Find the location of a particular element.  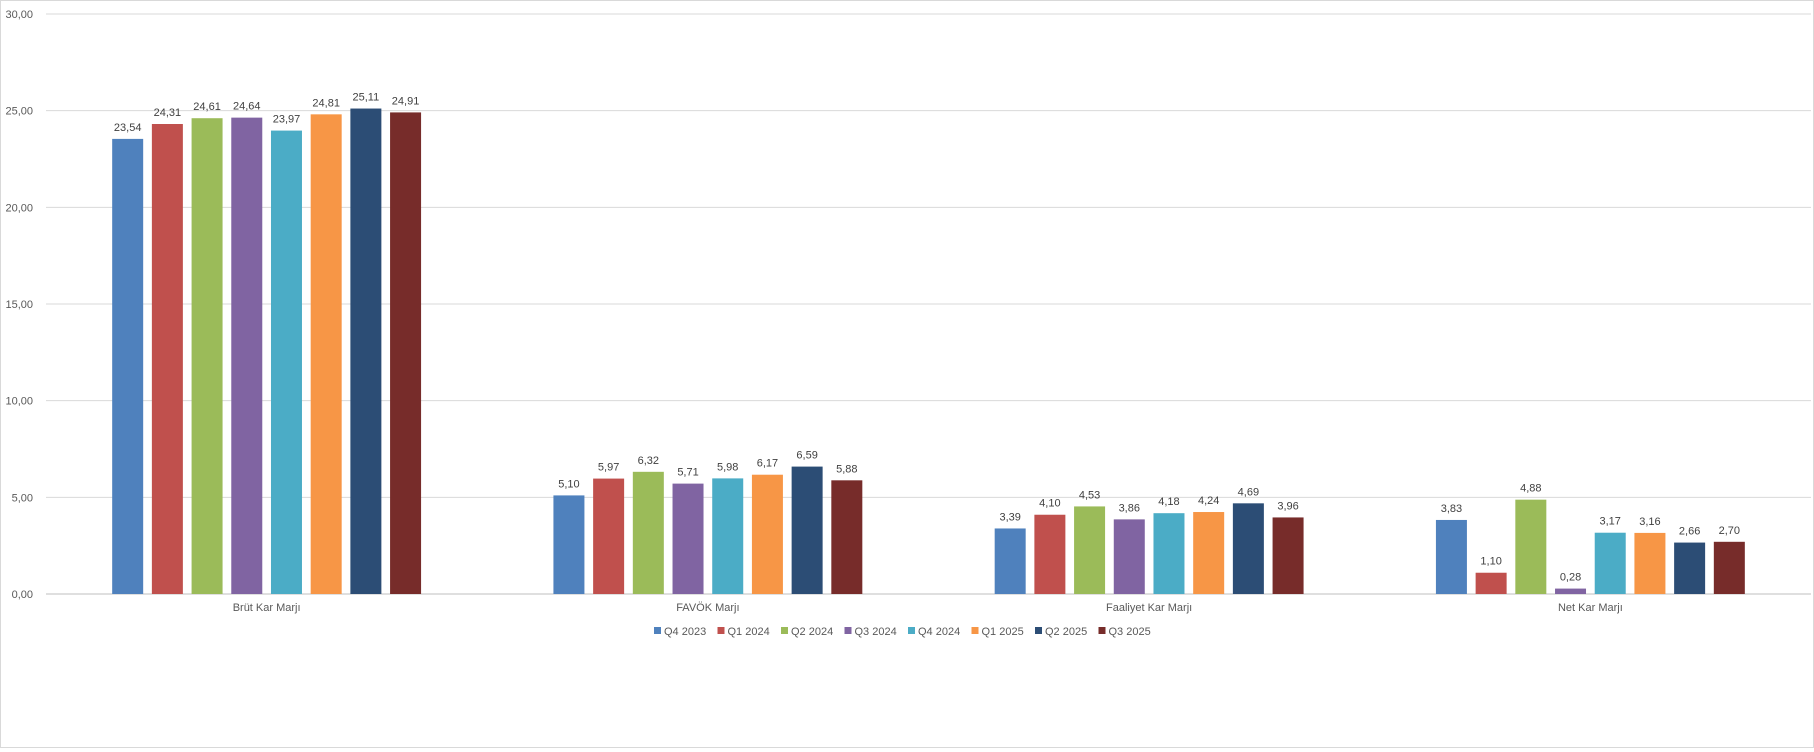

legend-label: Q4 2023 is located at coordinates (685, 632).